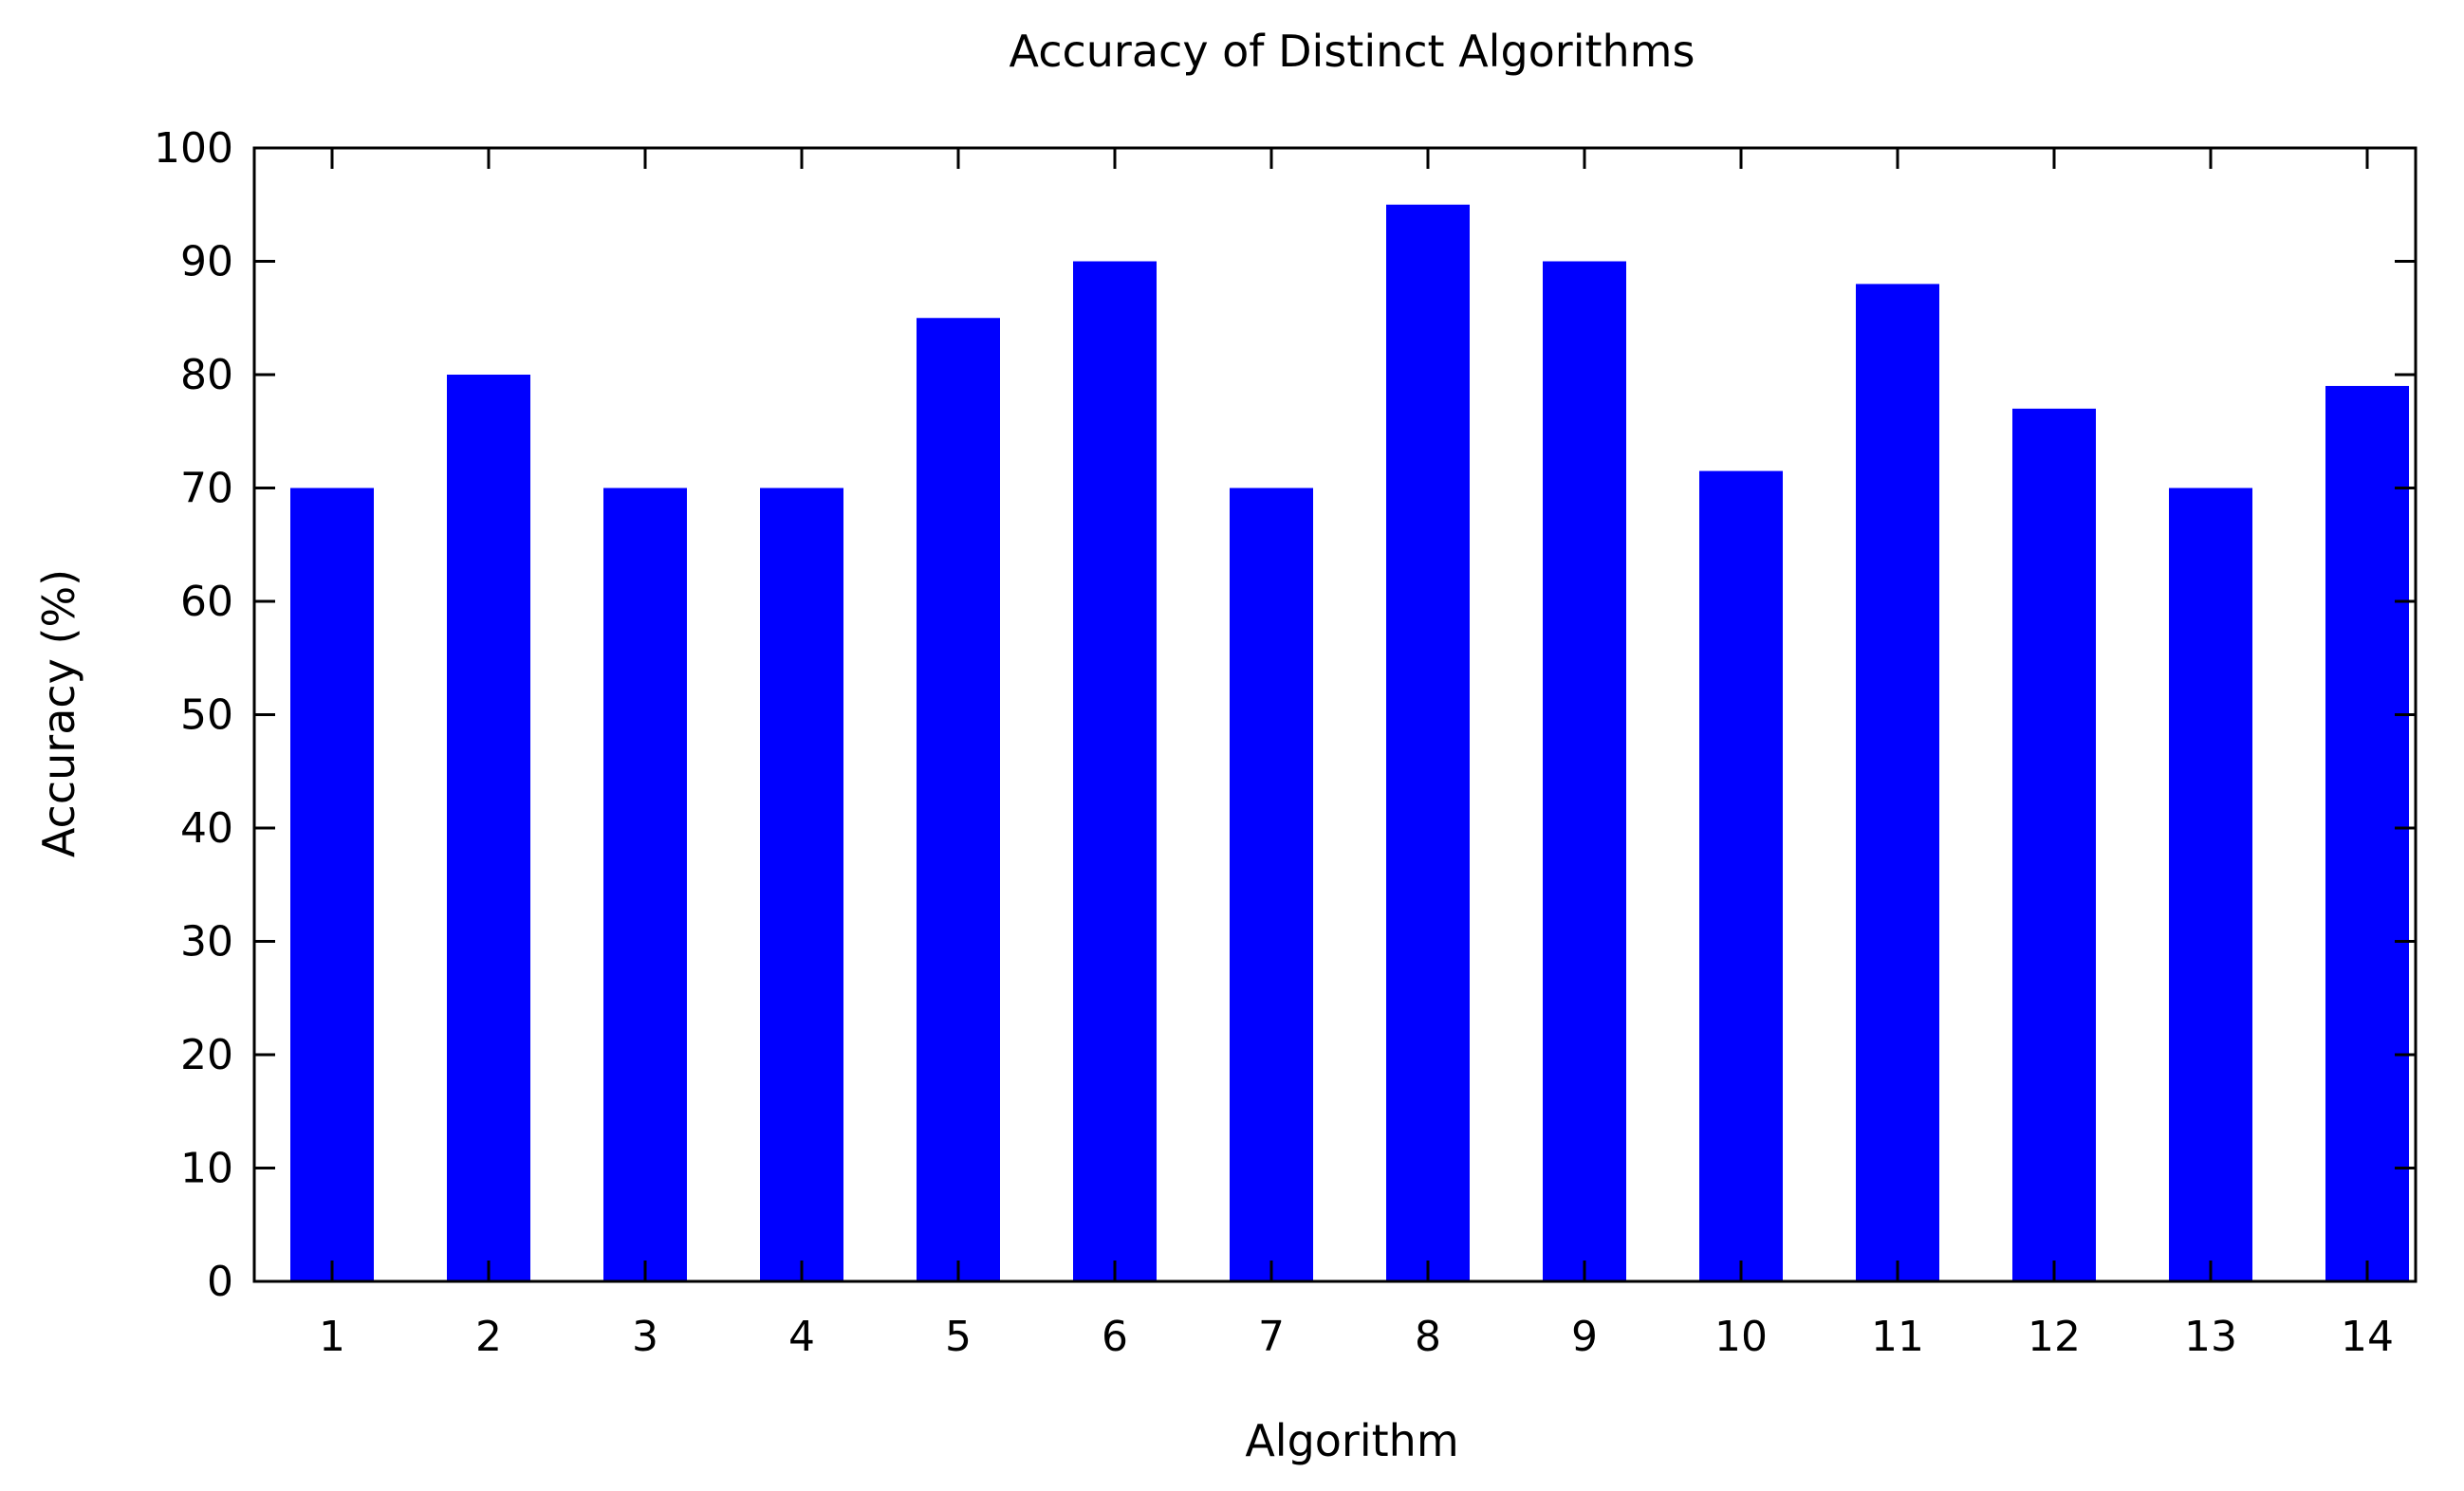 Image resolution: width=2464 pixels, height=1491 pixels. What do you see at coordinates (206, 828) in the screenshot?
I see `y-tick-label: 40` at bounding box center [206, 828].